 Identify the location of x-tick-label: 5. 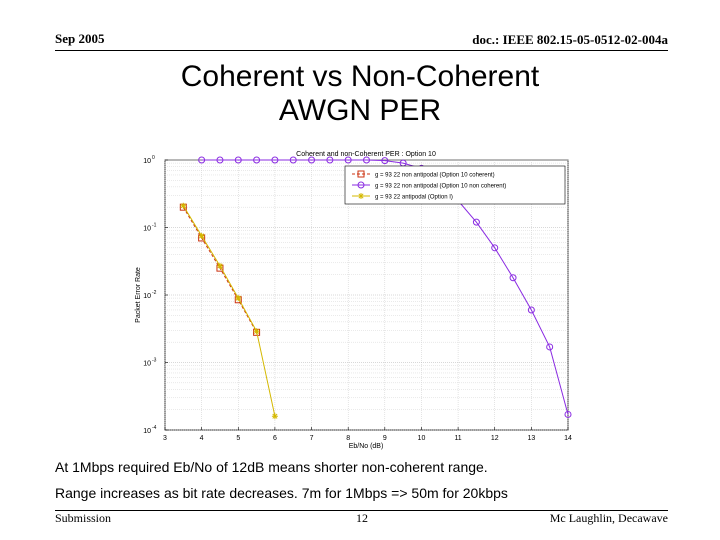
(238, 438).